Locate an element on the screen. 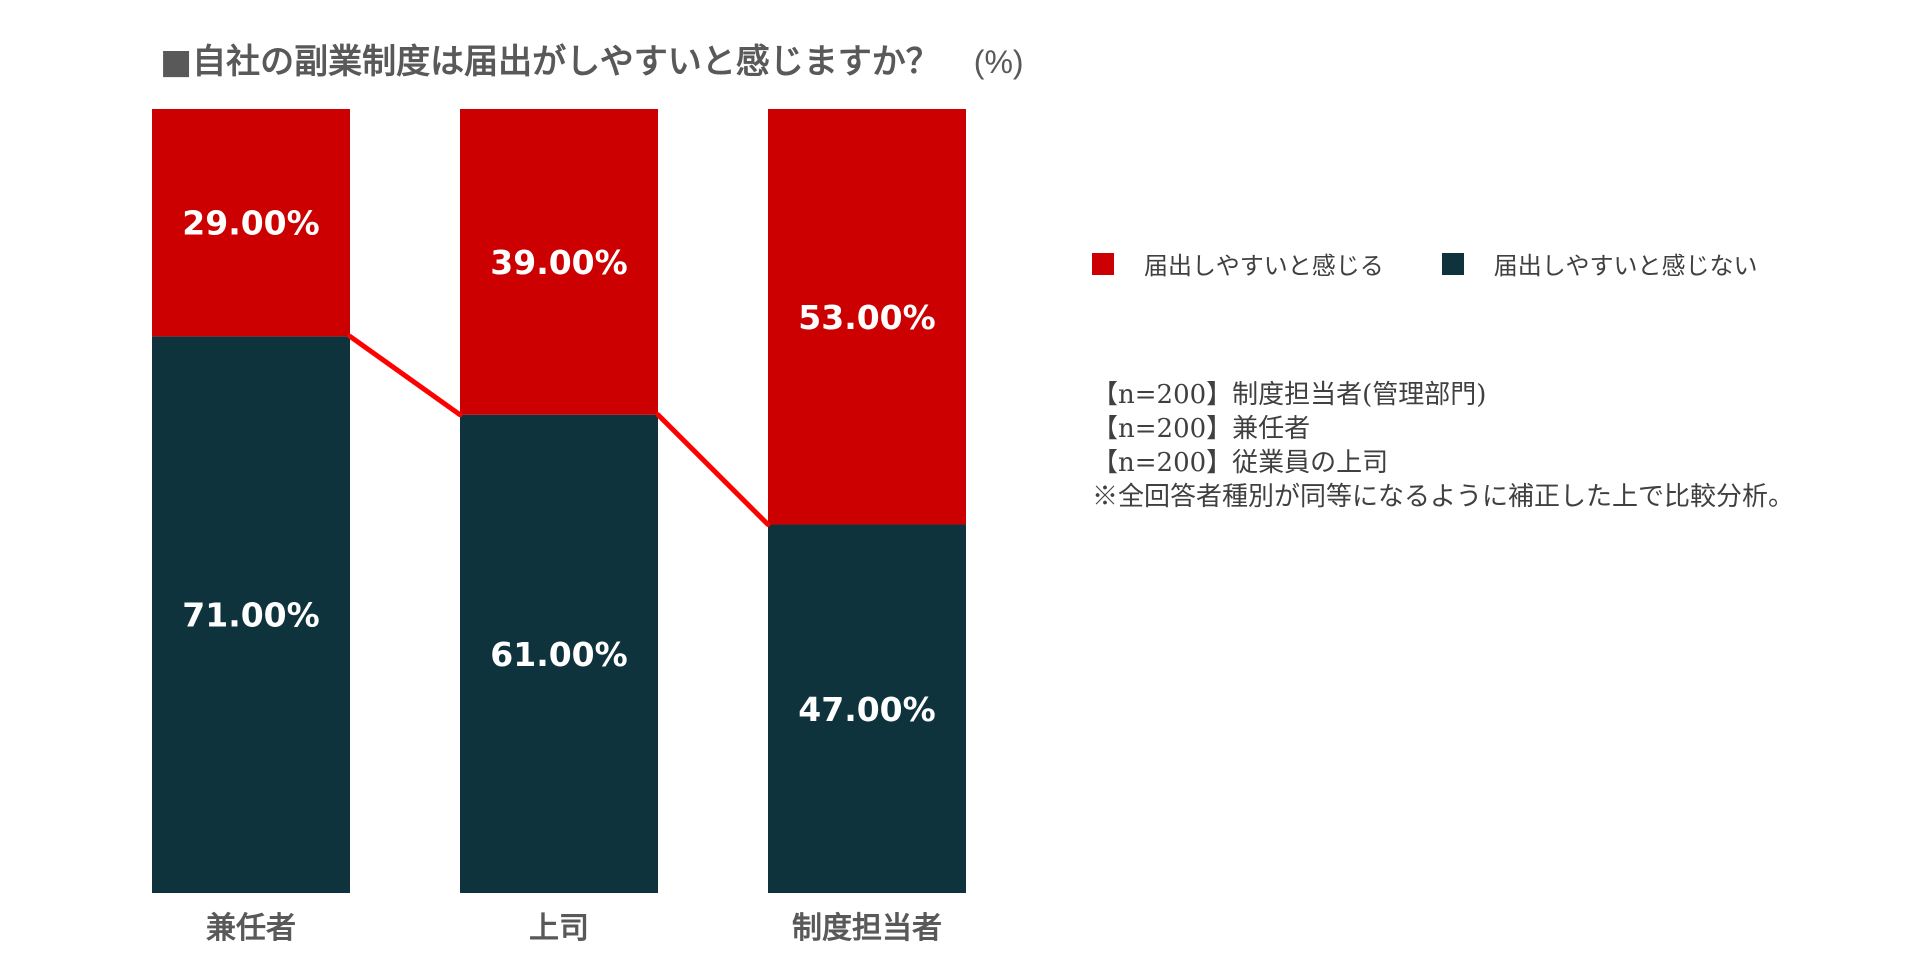 The height and width of the screenshot is (960, 1912). chart-title: ■自社の副業制度は届出がしやすいと感じますか？ (%) is located at coordinates (592, 58).